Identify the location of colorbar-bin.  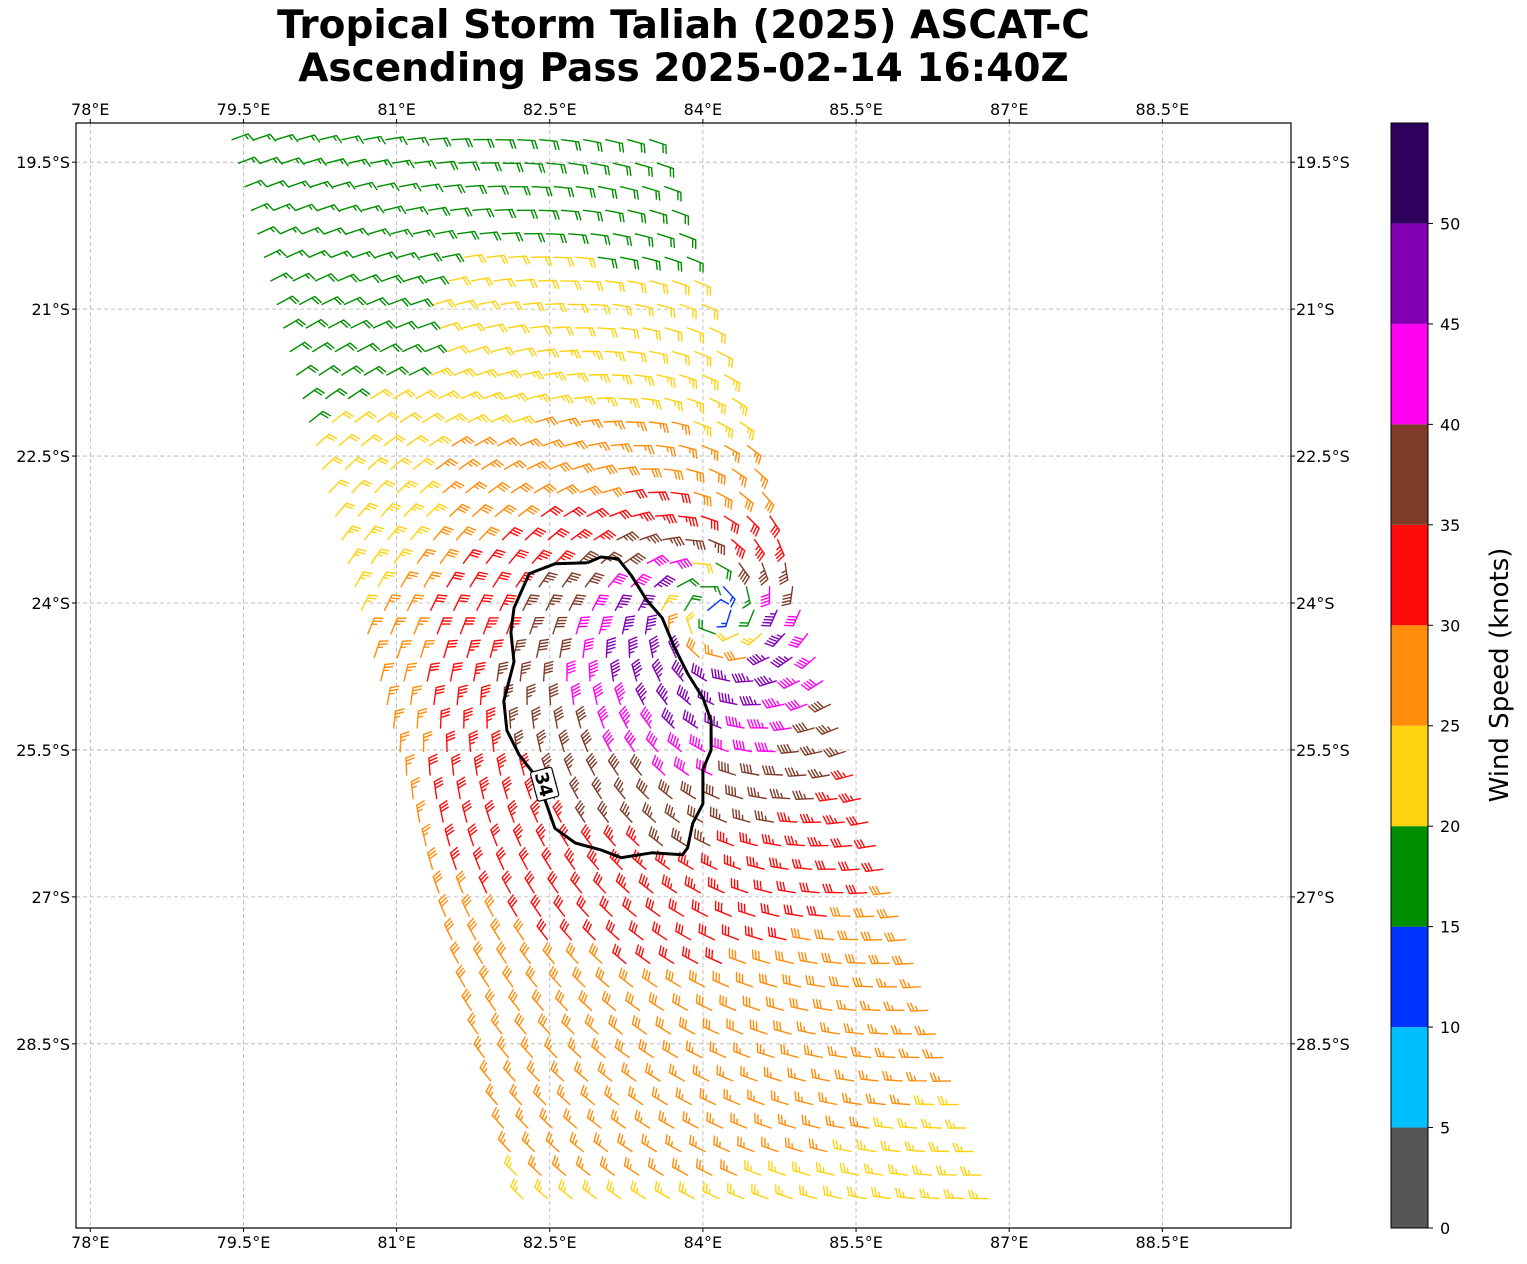
(1409, 1177).